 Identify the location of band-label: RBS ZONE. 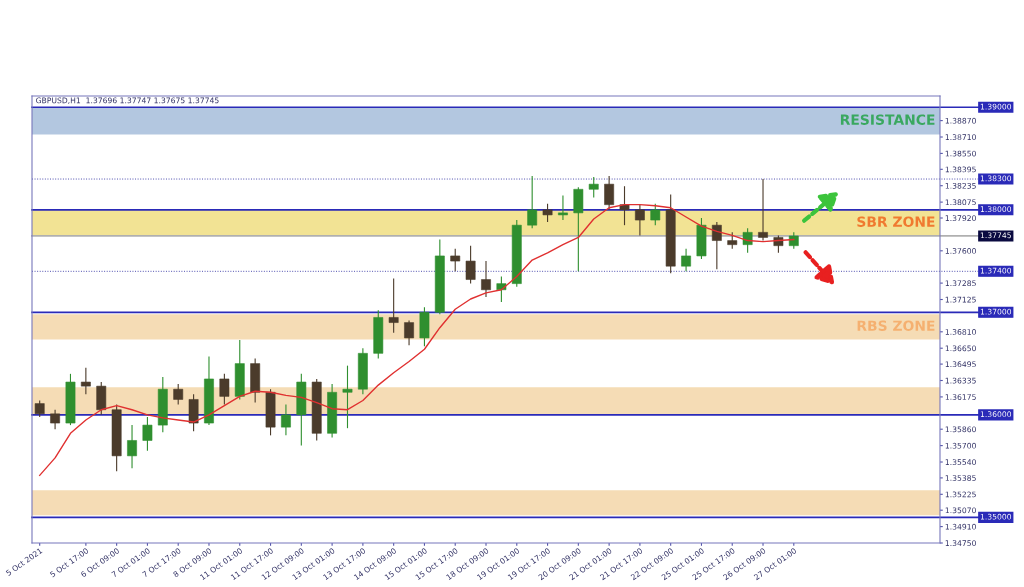
(896, 325).